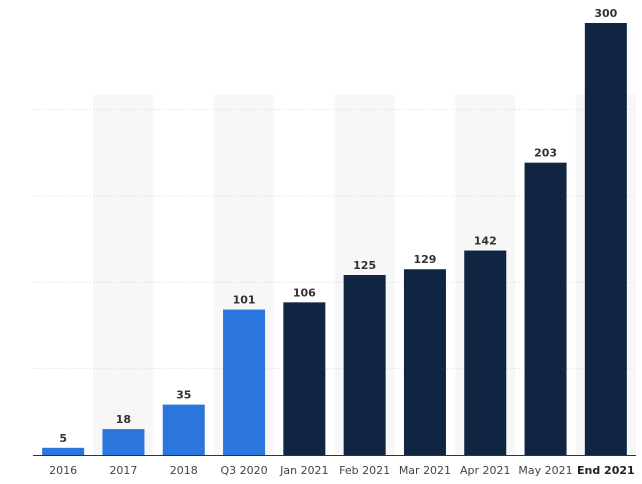 The width and height of the screenshot is (642, 484). Describe the element at coordinates (364, 265) in the screenshot. I see `data-label: 125` at that location.